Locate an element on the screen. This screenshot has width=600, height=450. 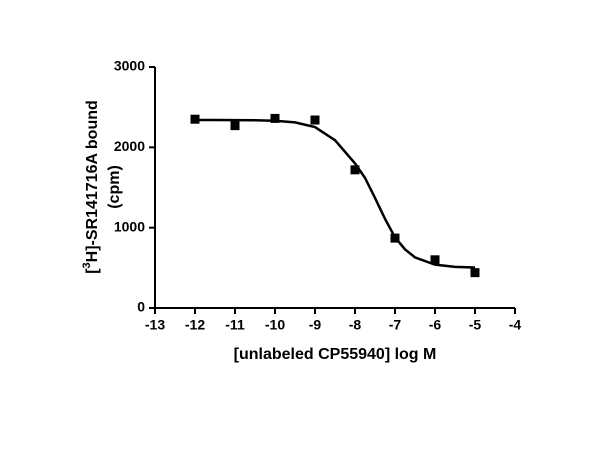
x-tick-label: -12 is located at coordinates (195, 325).